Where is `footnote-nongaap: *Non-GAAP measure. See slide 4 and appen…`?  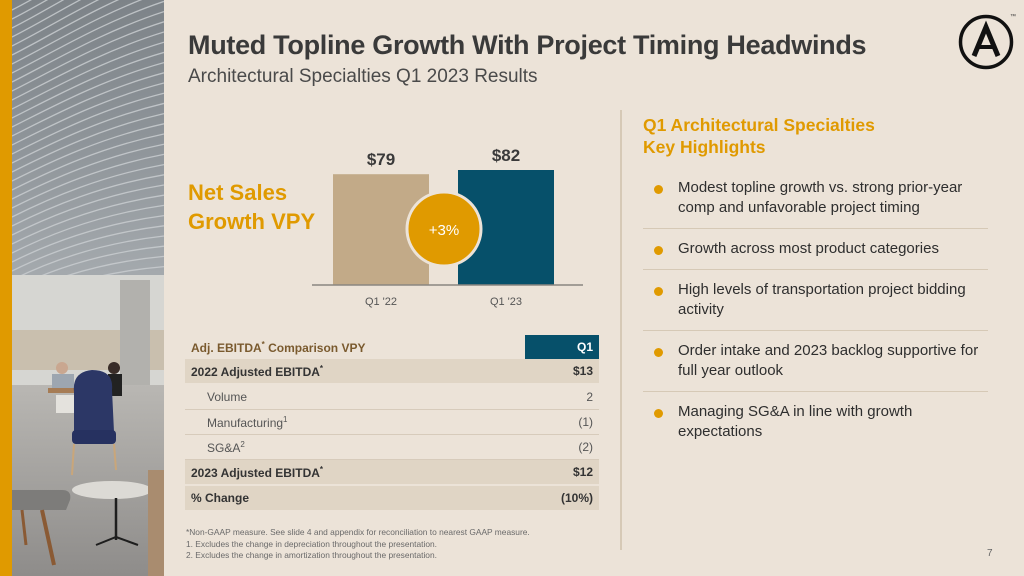 footnote-nongaap: *Non-GAAP measure. See slide 4 and appen… is located at coordinates (358, 532).